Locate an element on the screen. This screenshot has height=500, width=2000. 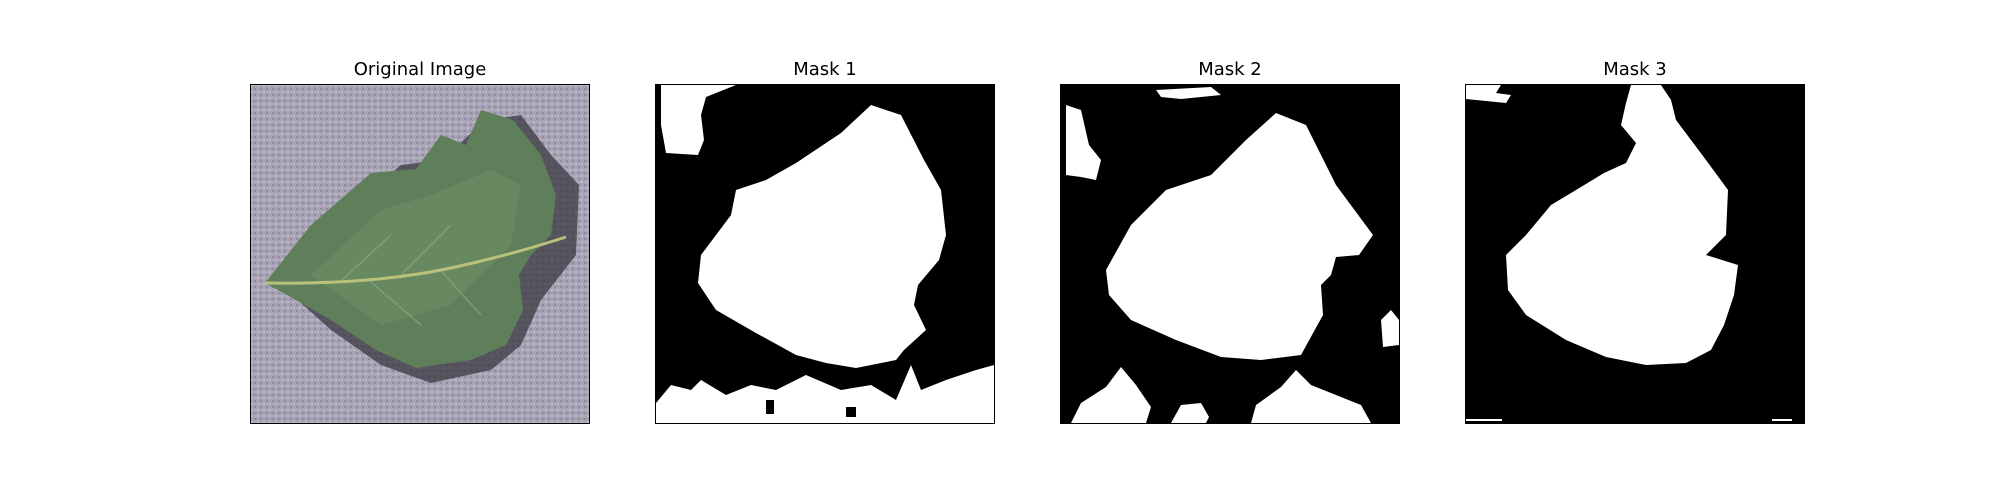
original-image is located at coordinates (420, 254).